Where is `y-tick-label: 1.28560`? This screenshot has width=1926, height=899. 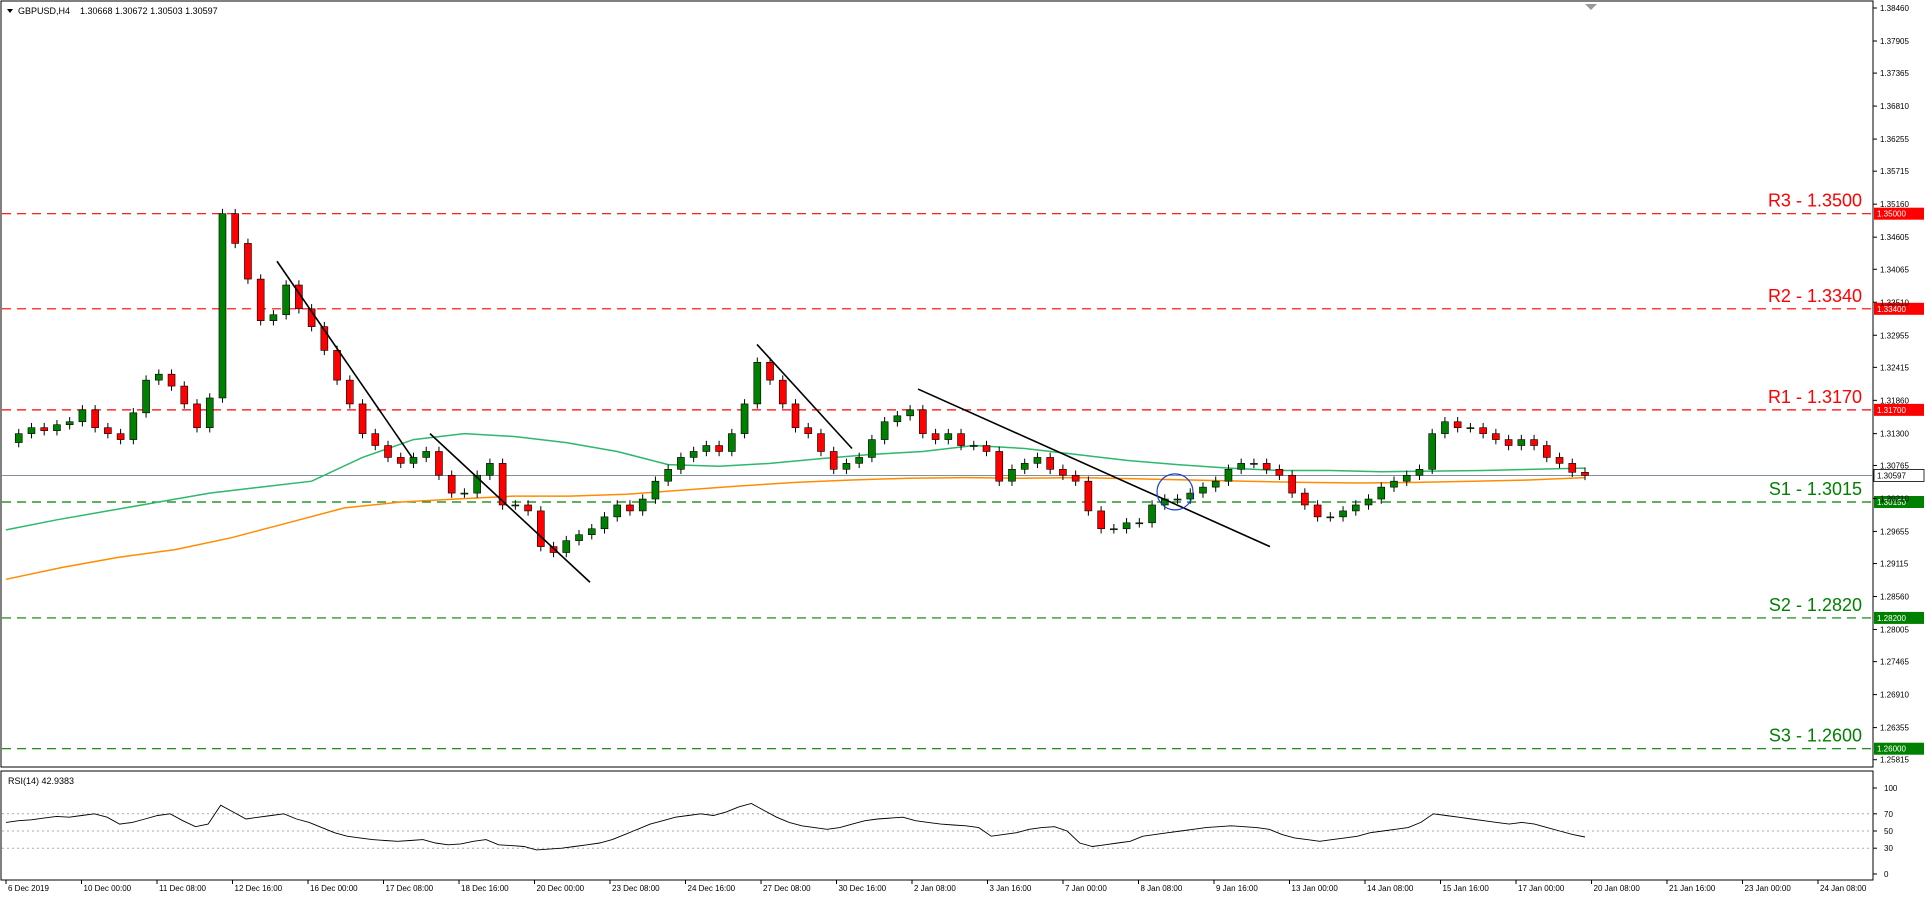 y-tick-label: 1.28560 is located at coordinates (1894, 597).